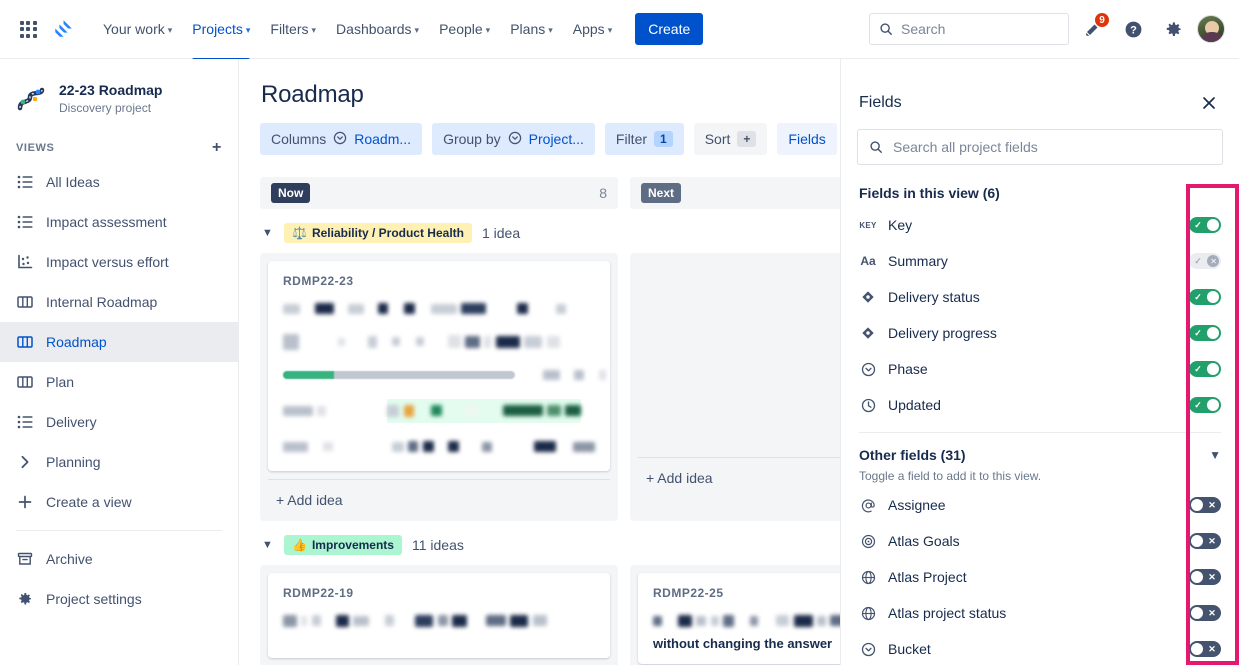 This screenshot has height=665, width=1239. I want to click on nav-item-label: People, so click(461, 29).